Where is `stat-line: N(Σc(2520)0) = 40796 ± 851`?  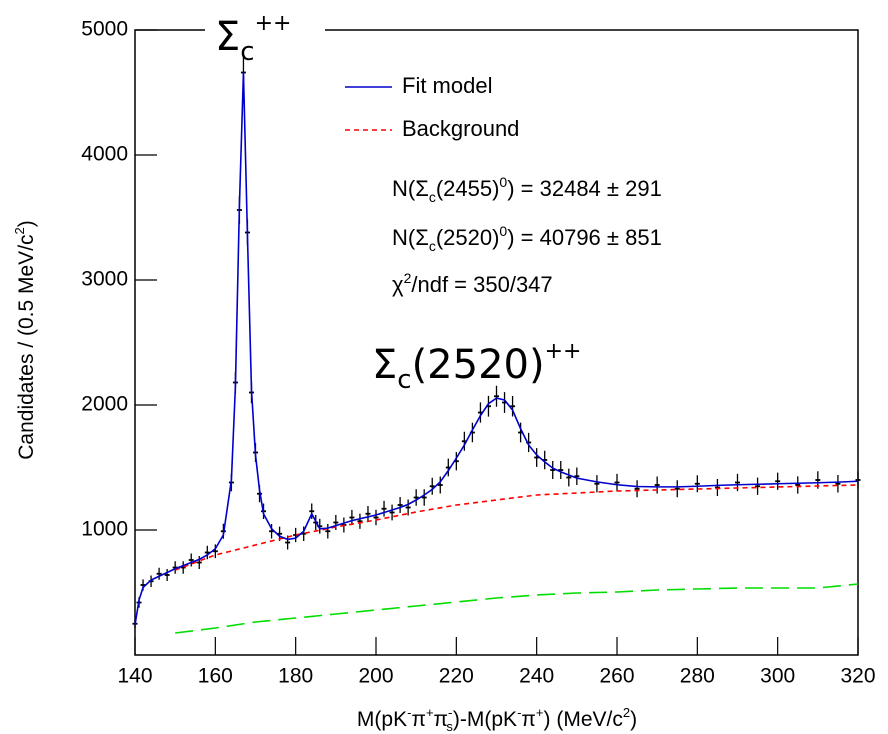 stat-line: N(Σc(2520)0) = 40796 ± 851 is located at coordinates (527, 238).